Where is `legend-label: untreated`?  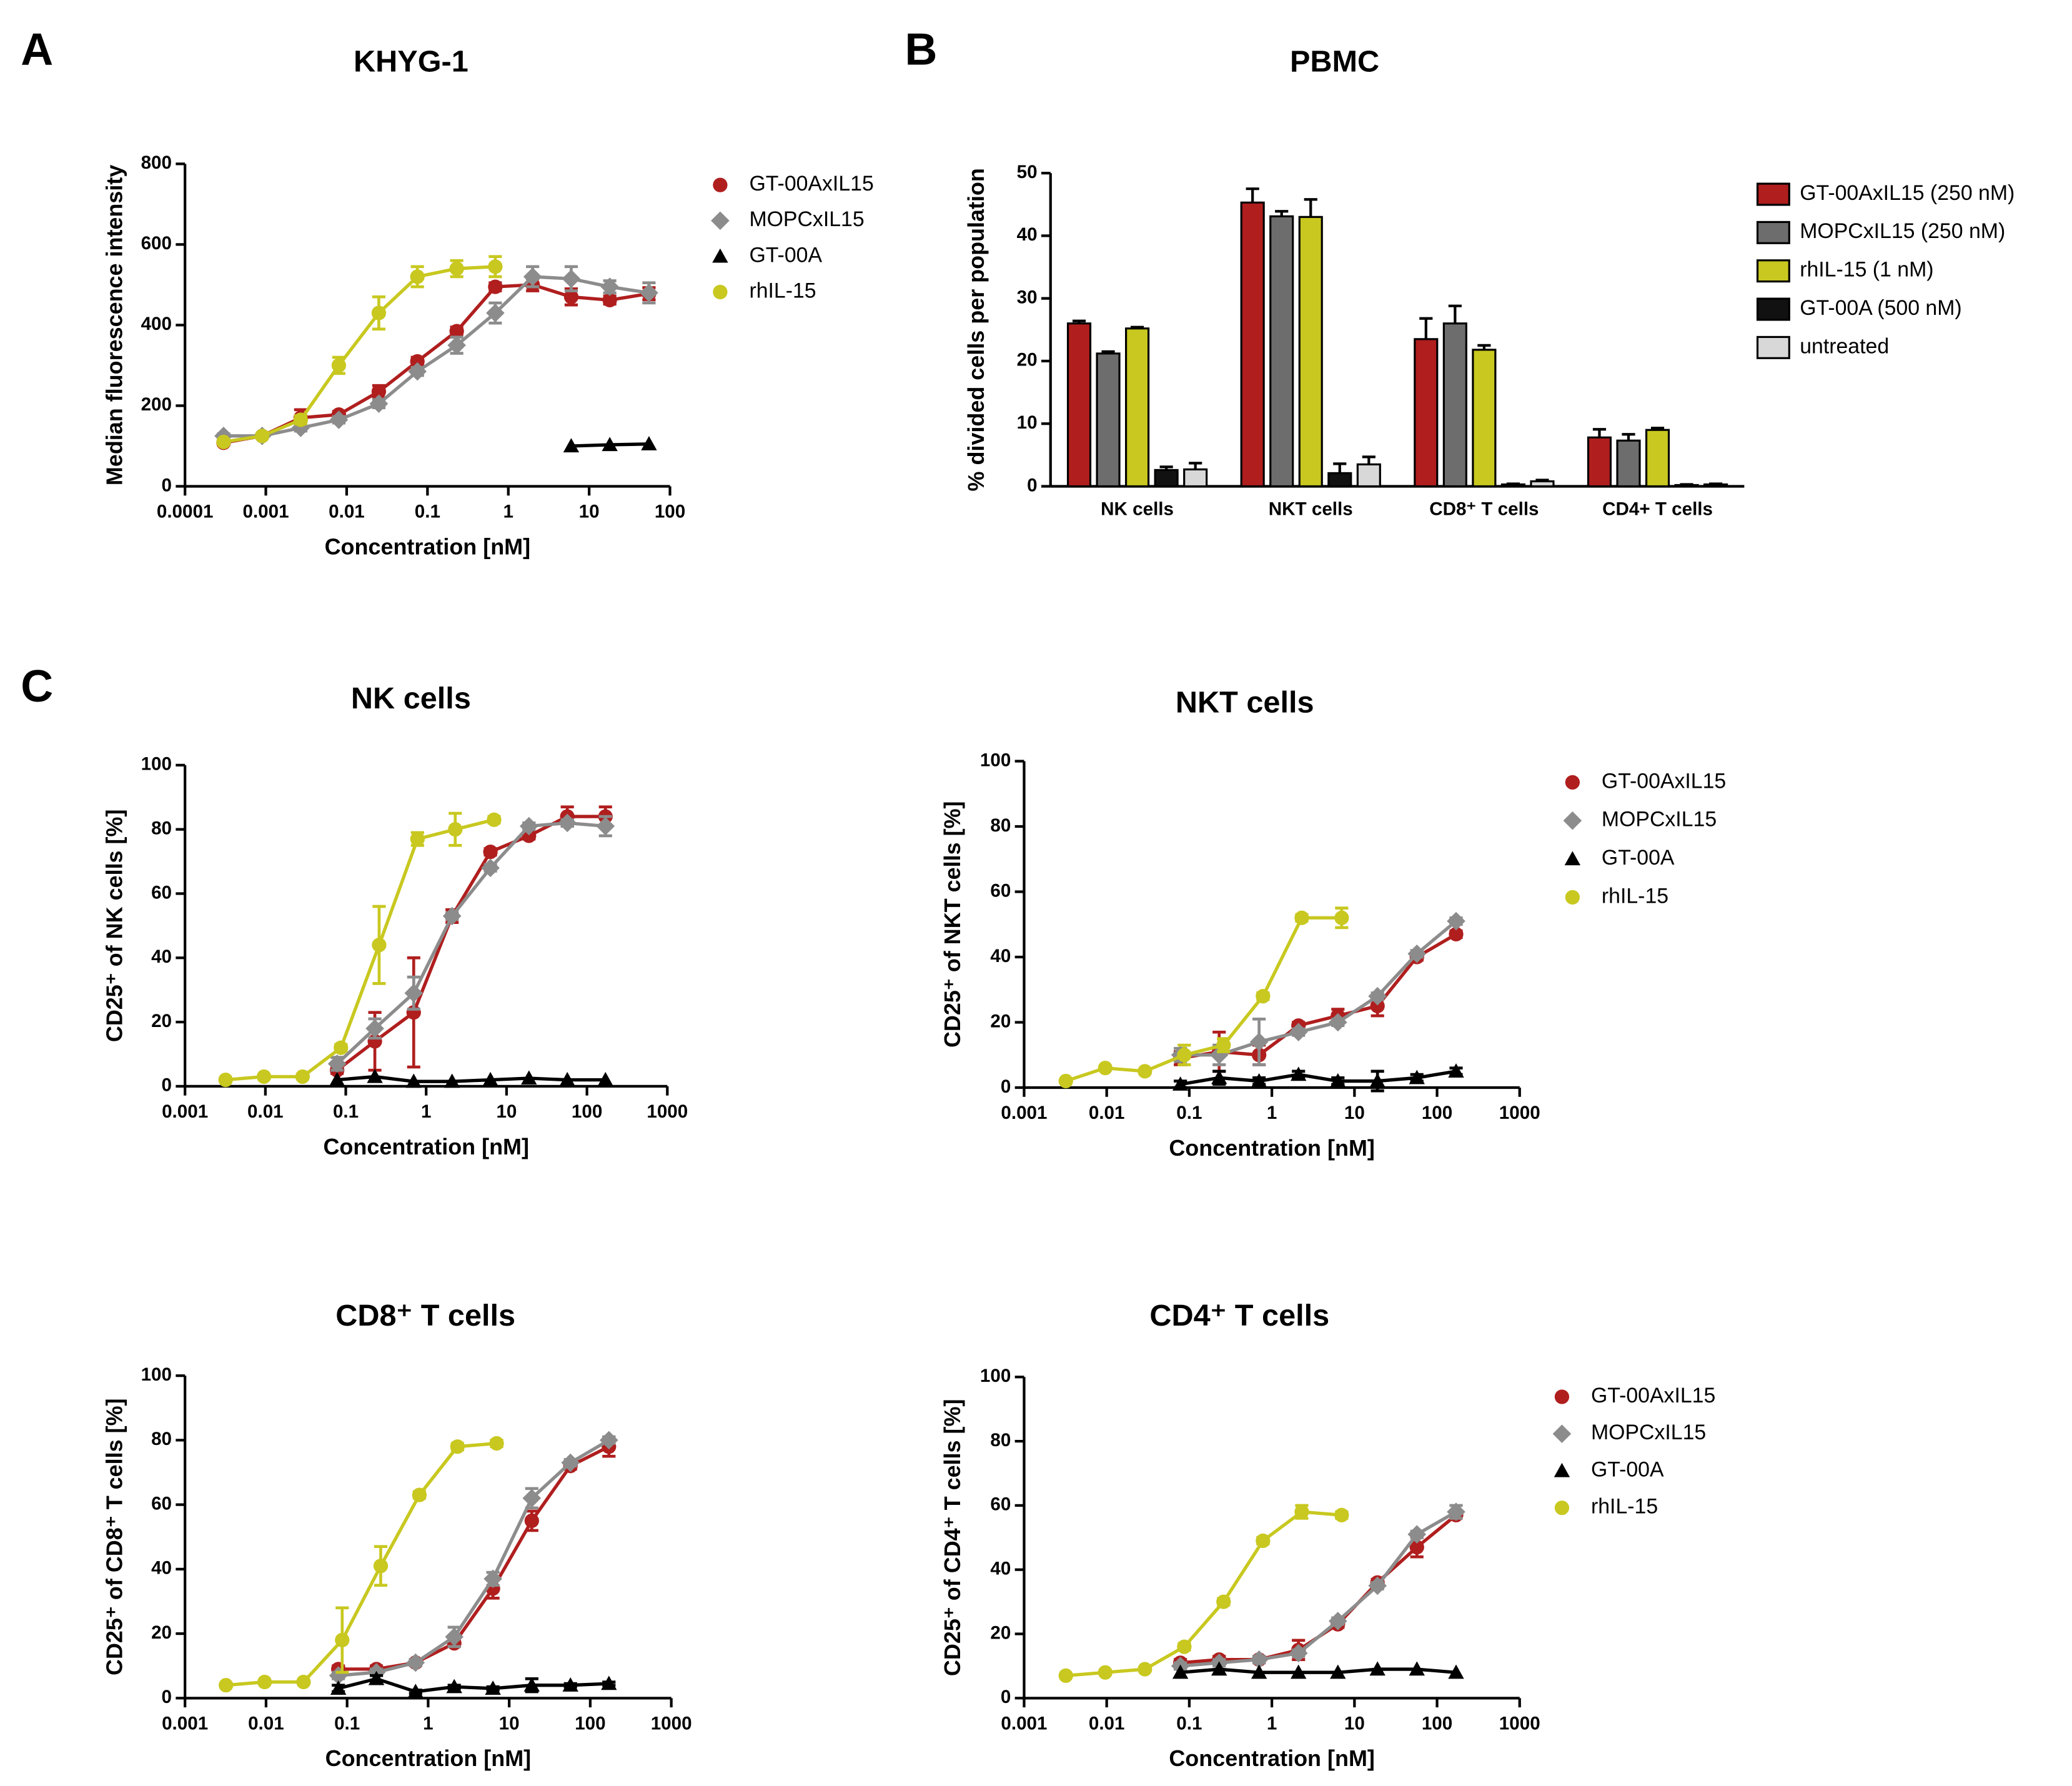 legend-label: untreated is located at coordinates (1844, 346).